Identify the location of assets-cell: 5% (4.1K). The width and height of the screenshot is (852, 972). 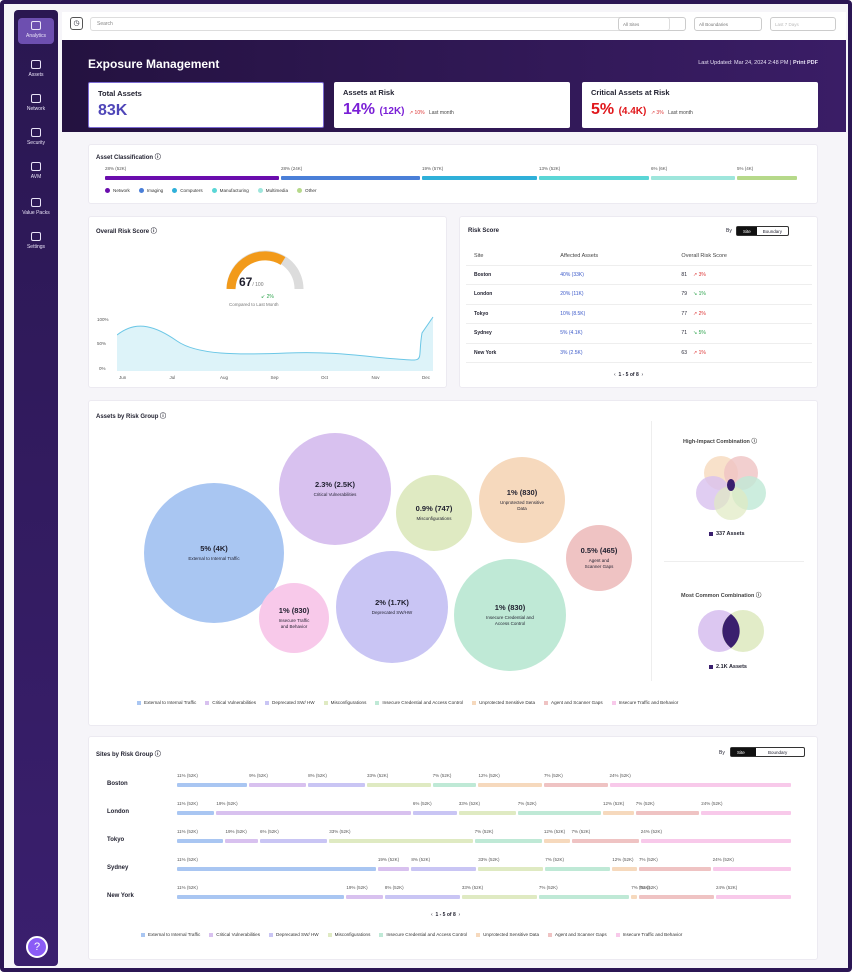
(613, 333).